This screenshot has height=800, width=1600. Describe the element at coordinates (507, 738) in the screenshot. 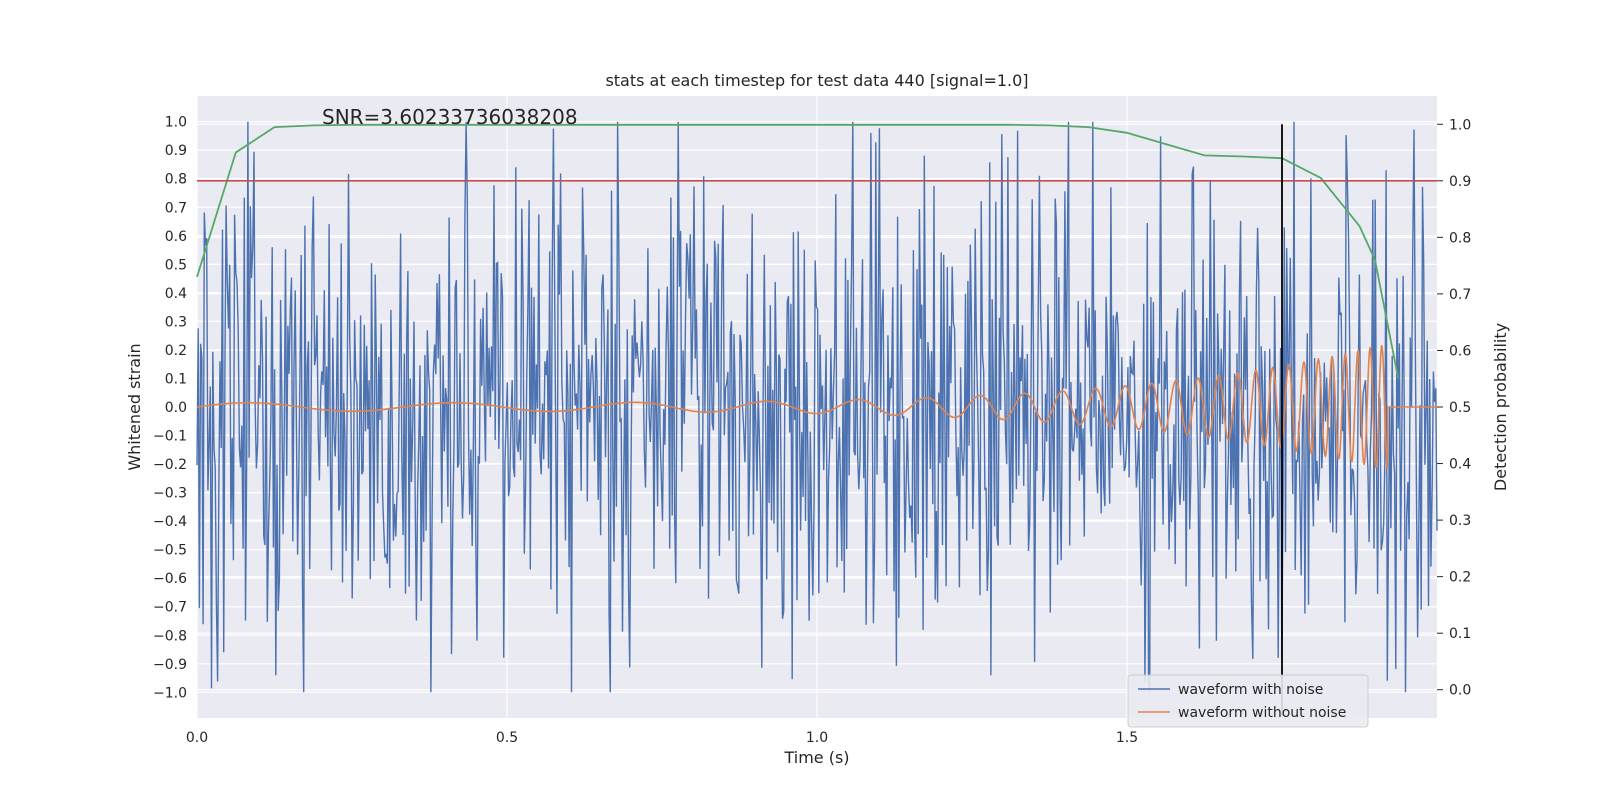

I see `x-tick-label: 0.5` at that location.